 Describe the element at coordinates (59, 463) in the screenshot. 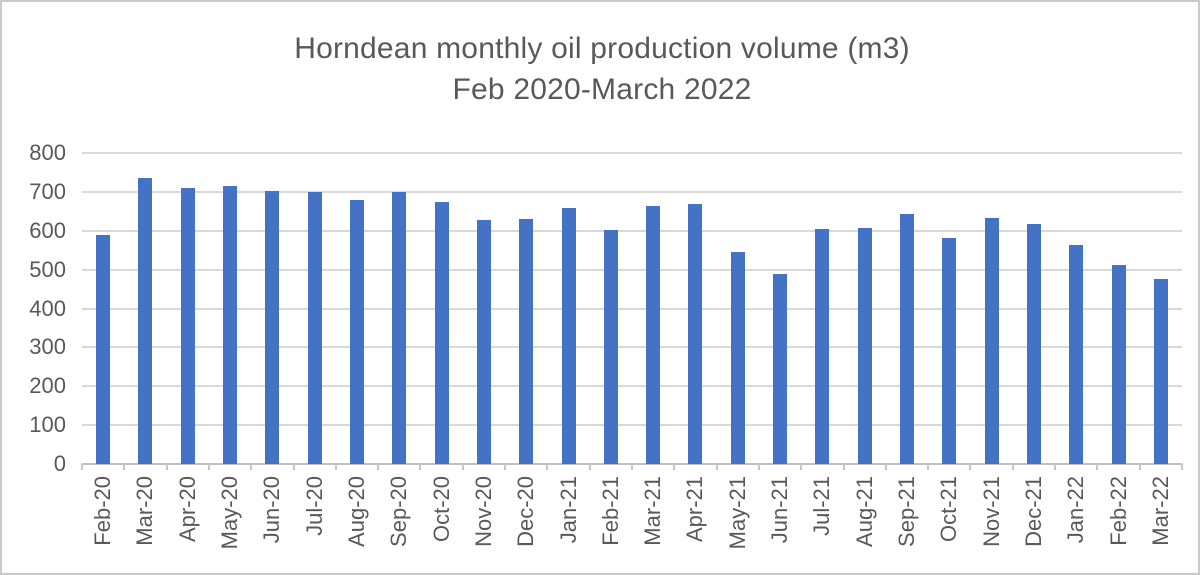

I see `y-axis-label: 0` at that location.